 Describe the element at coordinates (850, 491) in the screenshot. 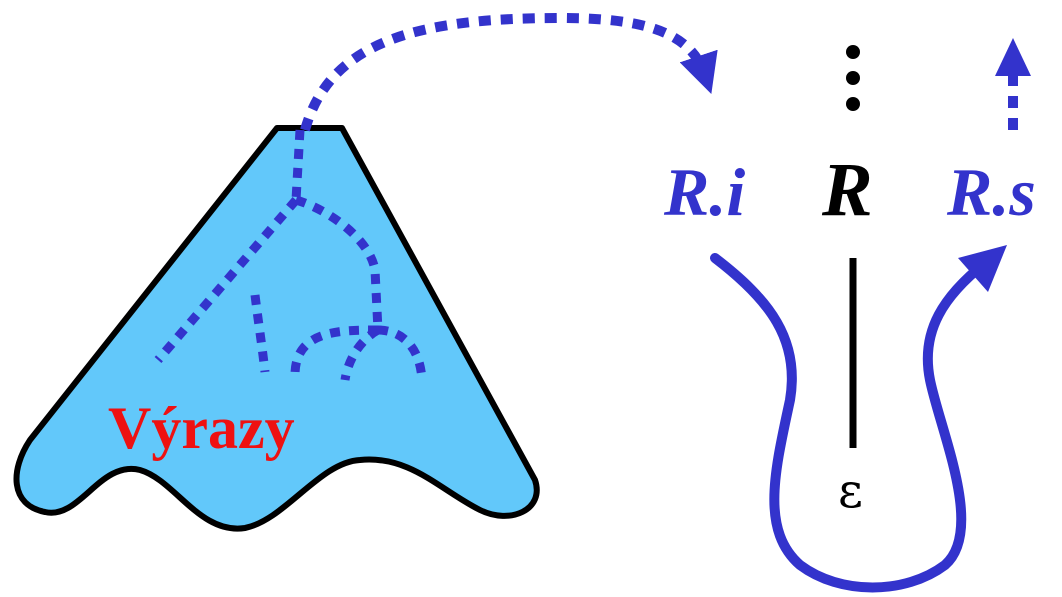

I see `epsilon-symbol: ε` at that location.